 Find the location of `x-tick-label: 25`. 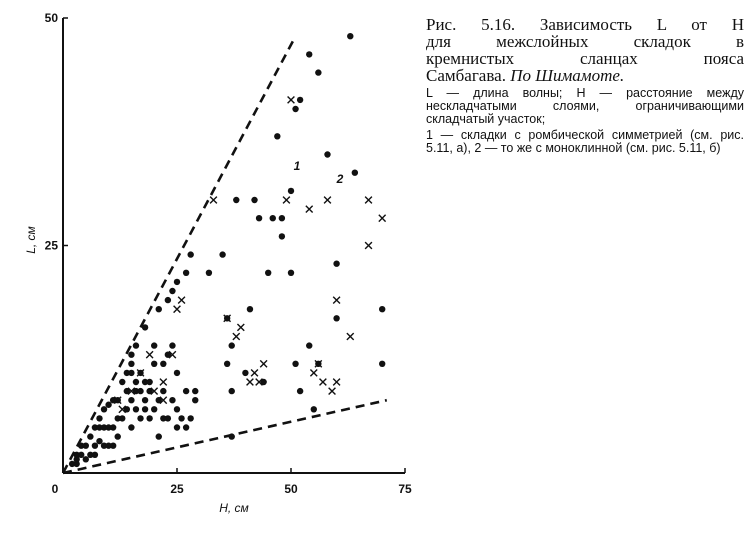

x-tick-label: 25 is located at coordinates (177, 489).